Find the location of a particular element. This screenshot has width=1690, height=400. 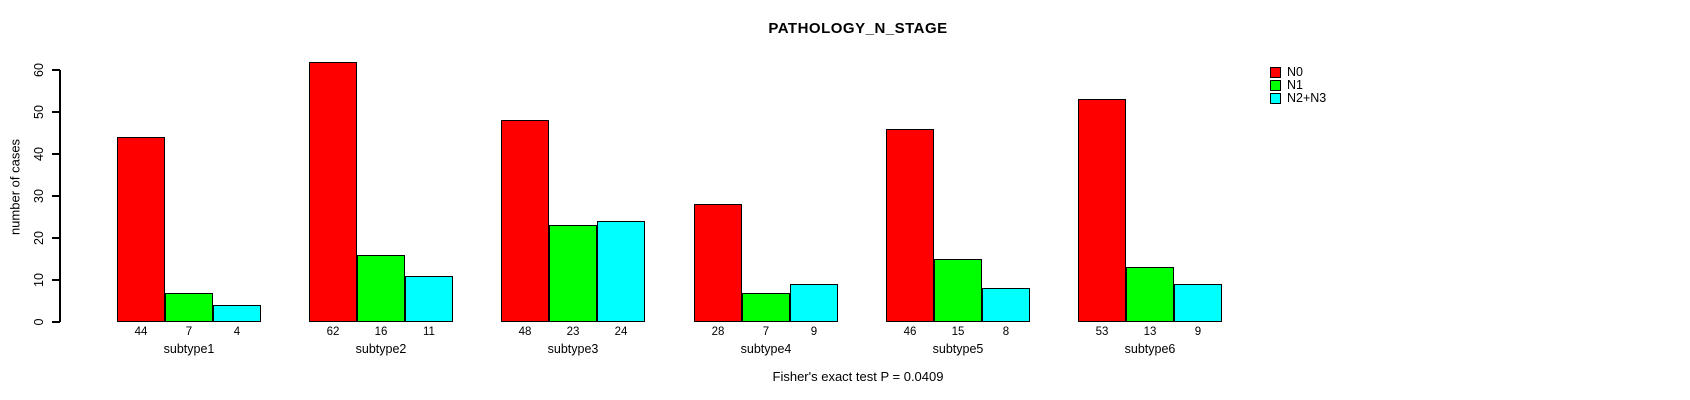

bar-n1-subtype1 is located at coordinates (189, 307).